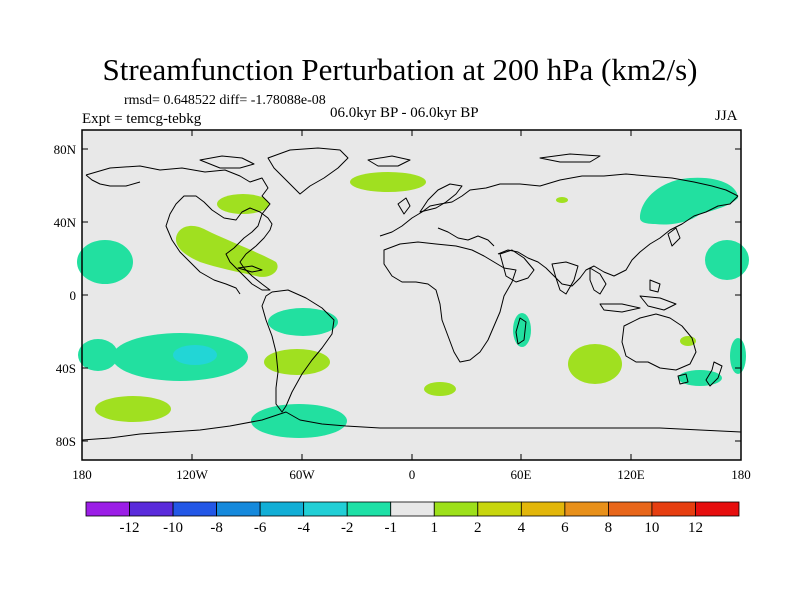  What do you see at coordinates (674, 237) in the screenshot?
I see `coast-japan` at bounding box center [674, 237].